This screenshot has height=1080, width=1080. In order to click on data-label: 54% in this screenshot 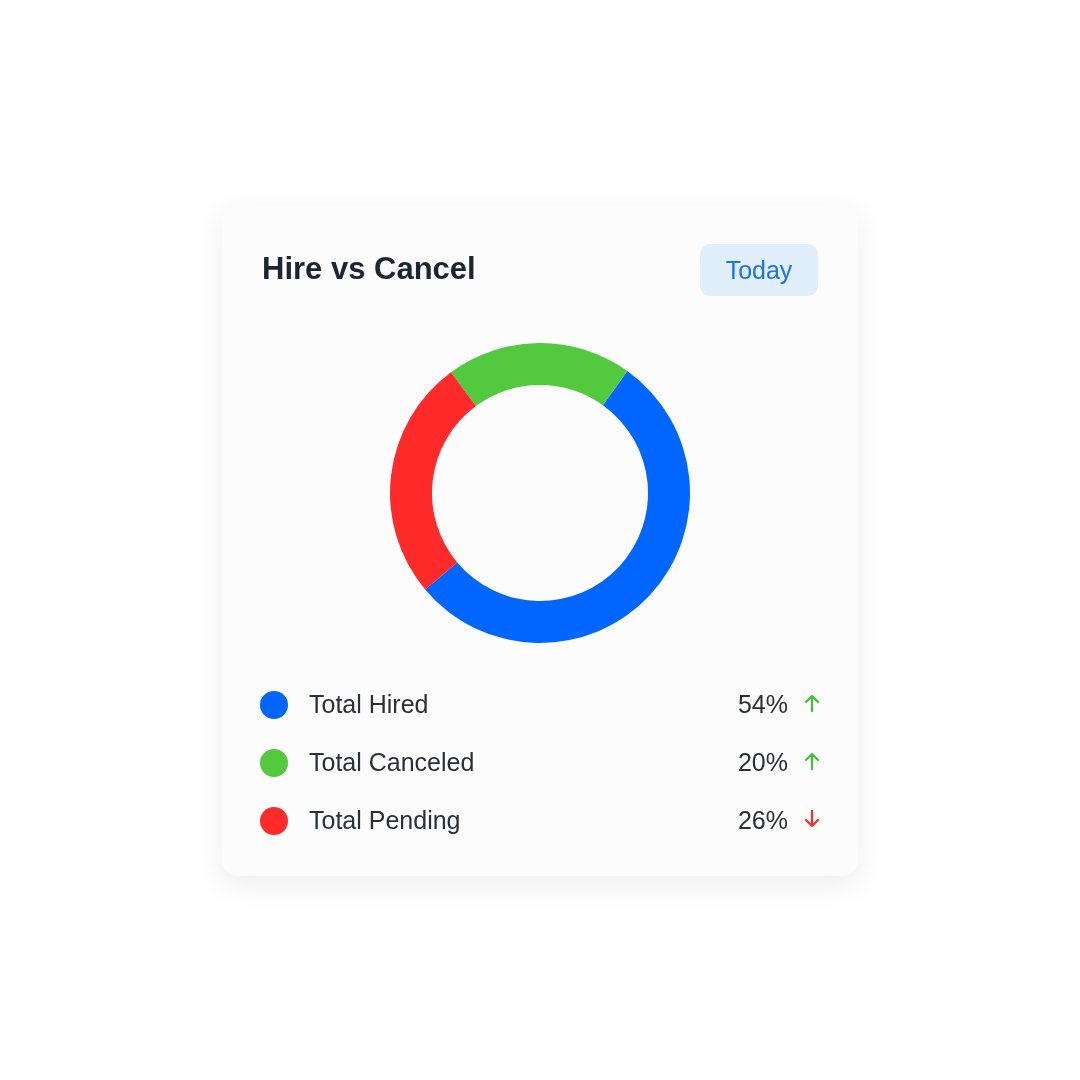, I will do `click(762, 704)`.